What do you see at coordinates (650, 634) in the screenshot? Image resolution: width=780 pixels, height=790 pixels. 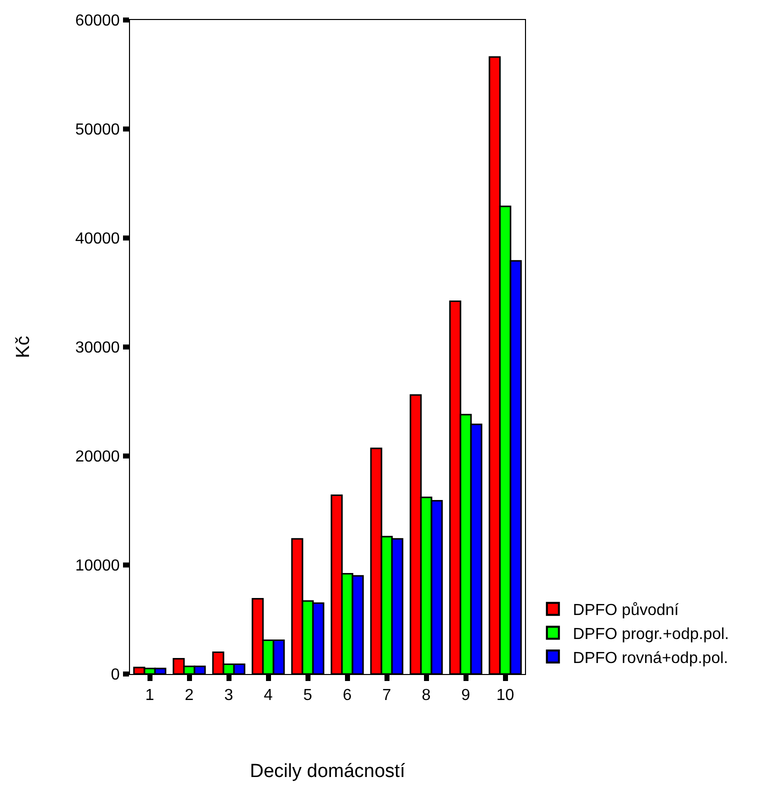 I see `legend-label: DPFO progr.+odp.pol.` at bounding box center [650, 634].